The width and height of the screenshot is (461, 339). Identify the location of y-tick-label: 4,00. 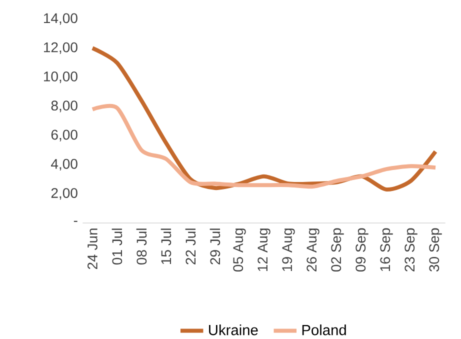
(64, 164).